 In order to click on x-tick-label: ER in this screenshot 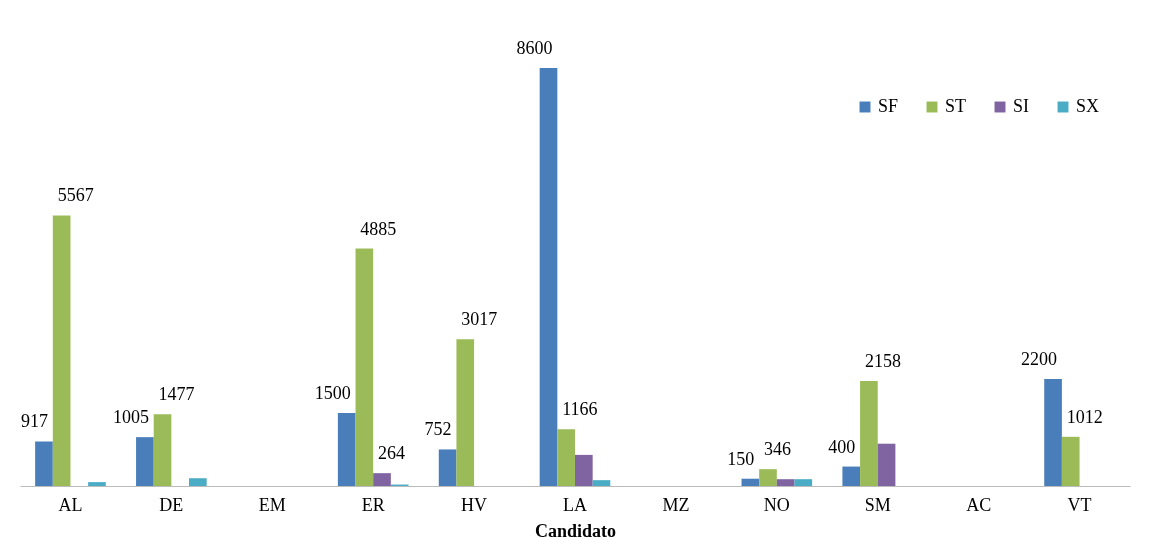, I will do `click(373, 504)`.